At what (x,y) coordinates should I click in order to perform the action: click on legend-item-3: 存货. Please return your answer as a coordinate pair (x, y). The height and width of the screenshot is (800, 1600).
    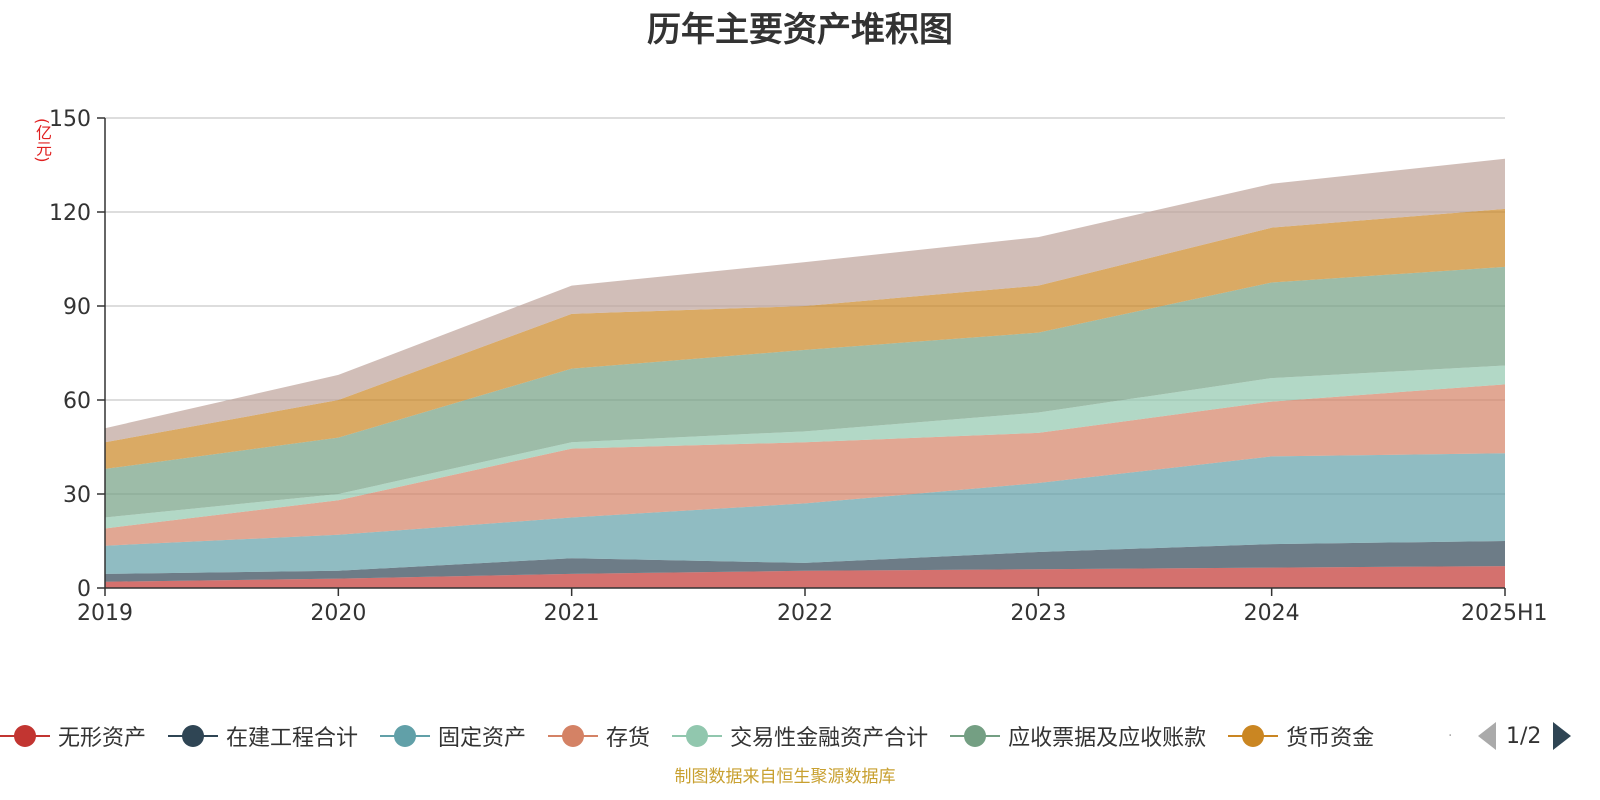
    Looking at the image, I should click on (599, 736).